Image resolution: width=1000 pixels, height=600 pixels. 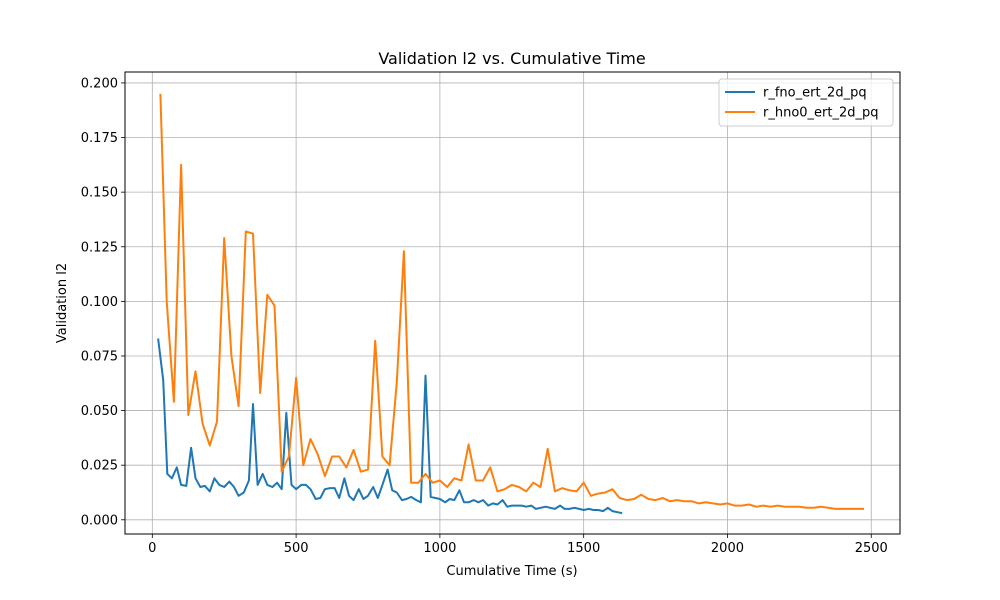 What do you see at coordinates (296, 548) in the screenshot?
I see `x-tick-label: 500` at bounding box center [296, 548].